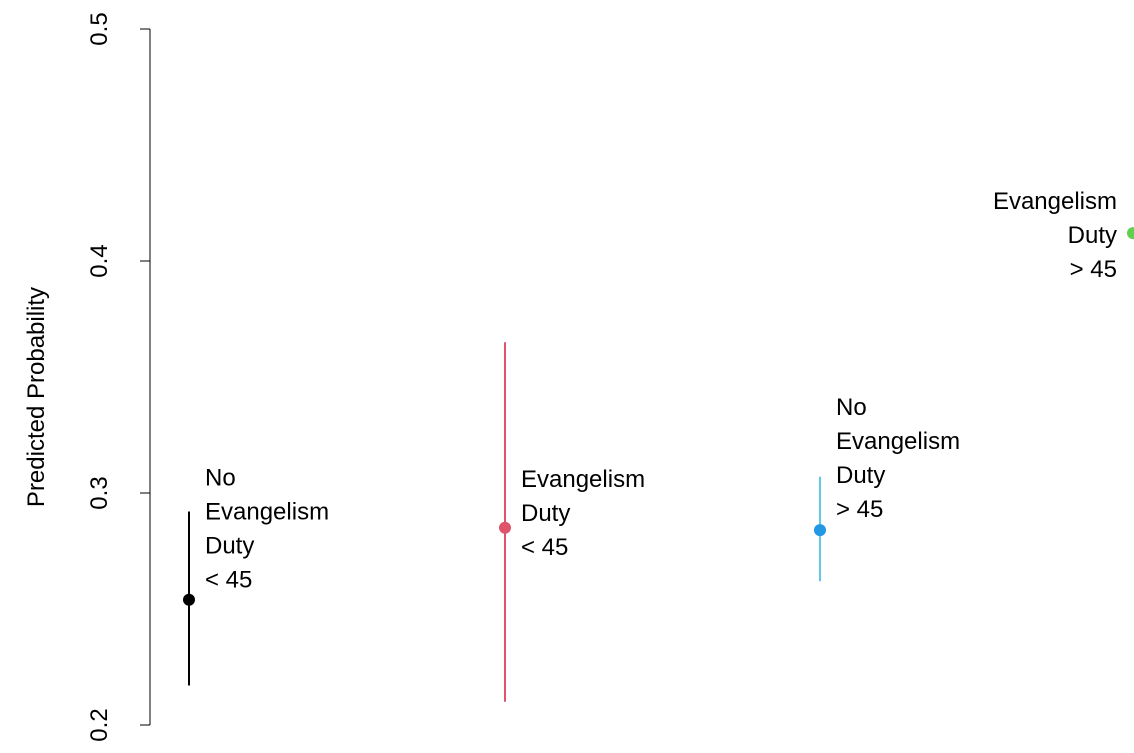  Describe the element at coordinates (99, 724) in the screenshot. I see `y-tick-label: 0.2` at that location.